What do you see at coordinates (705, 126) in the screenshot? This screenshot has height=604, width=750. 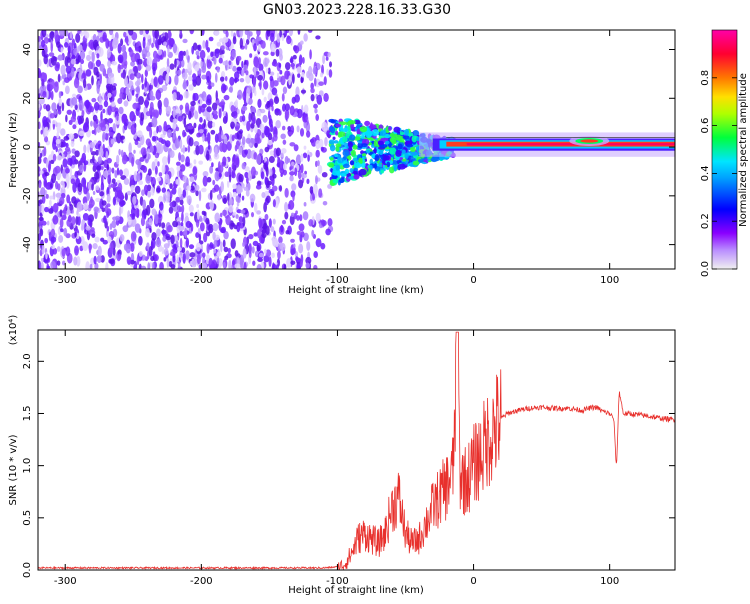 I see `colorbar-tick-label: 0.6` at bounding box center [705, 126].